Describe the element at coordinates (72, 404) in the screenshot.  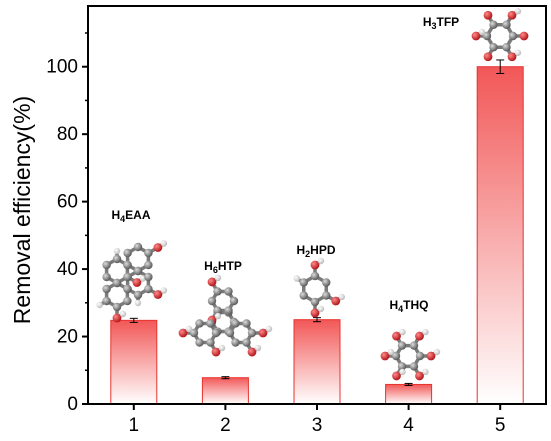
I see `y-tick-label-0: 0` at that location.